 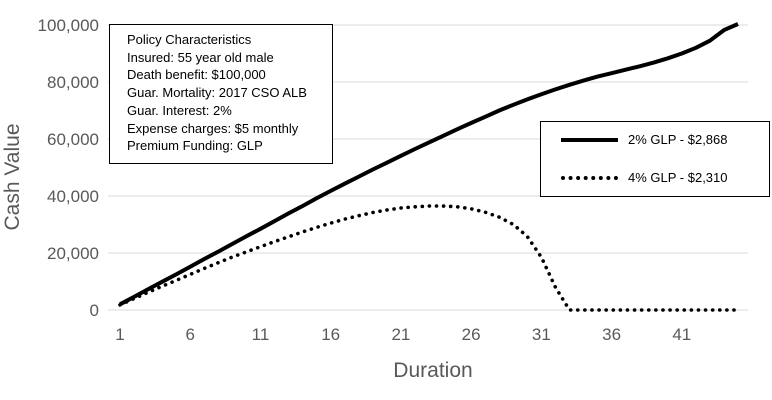 I want to click on x-tick-label: 6, so click(x=189, y=334).